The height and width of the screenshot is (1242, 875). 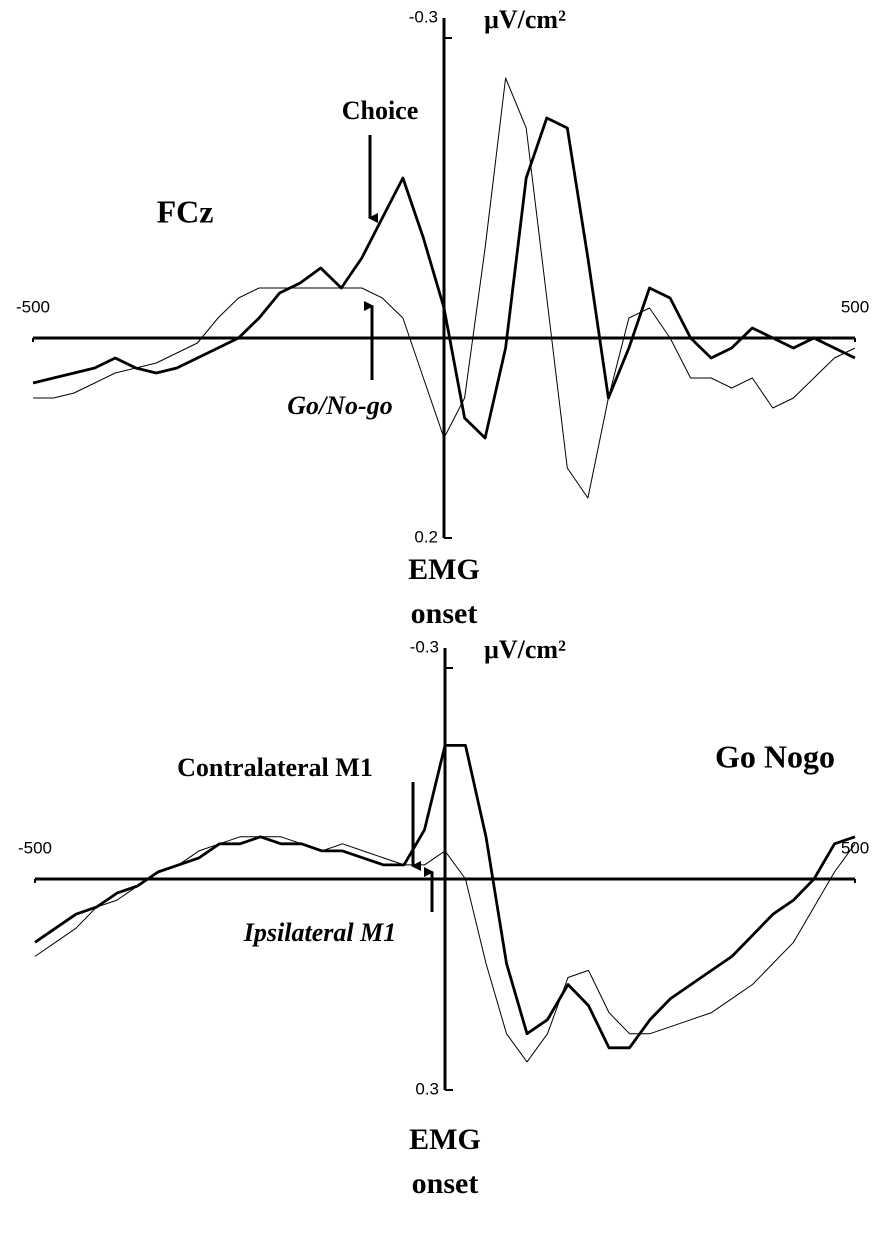 What do you see at coordinates (319, 932) in the screenshot?
I see `series-label: Ipsilateral M1` at bounding box center [319, 932].